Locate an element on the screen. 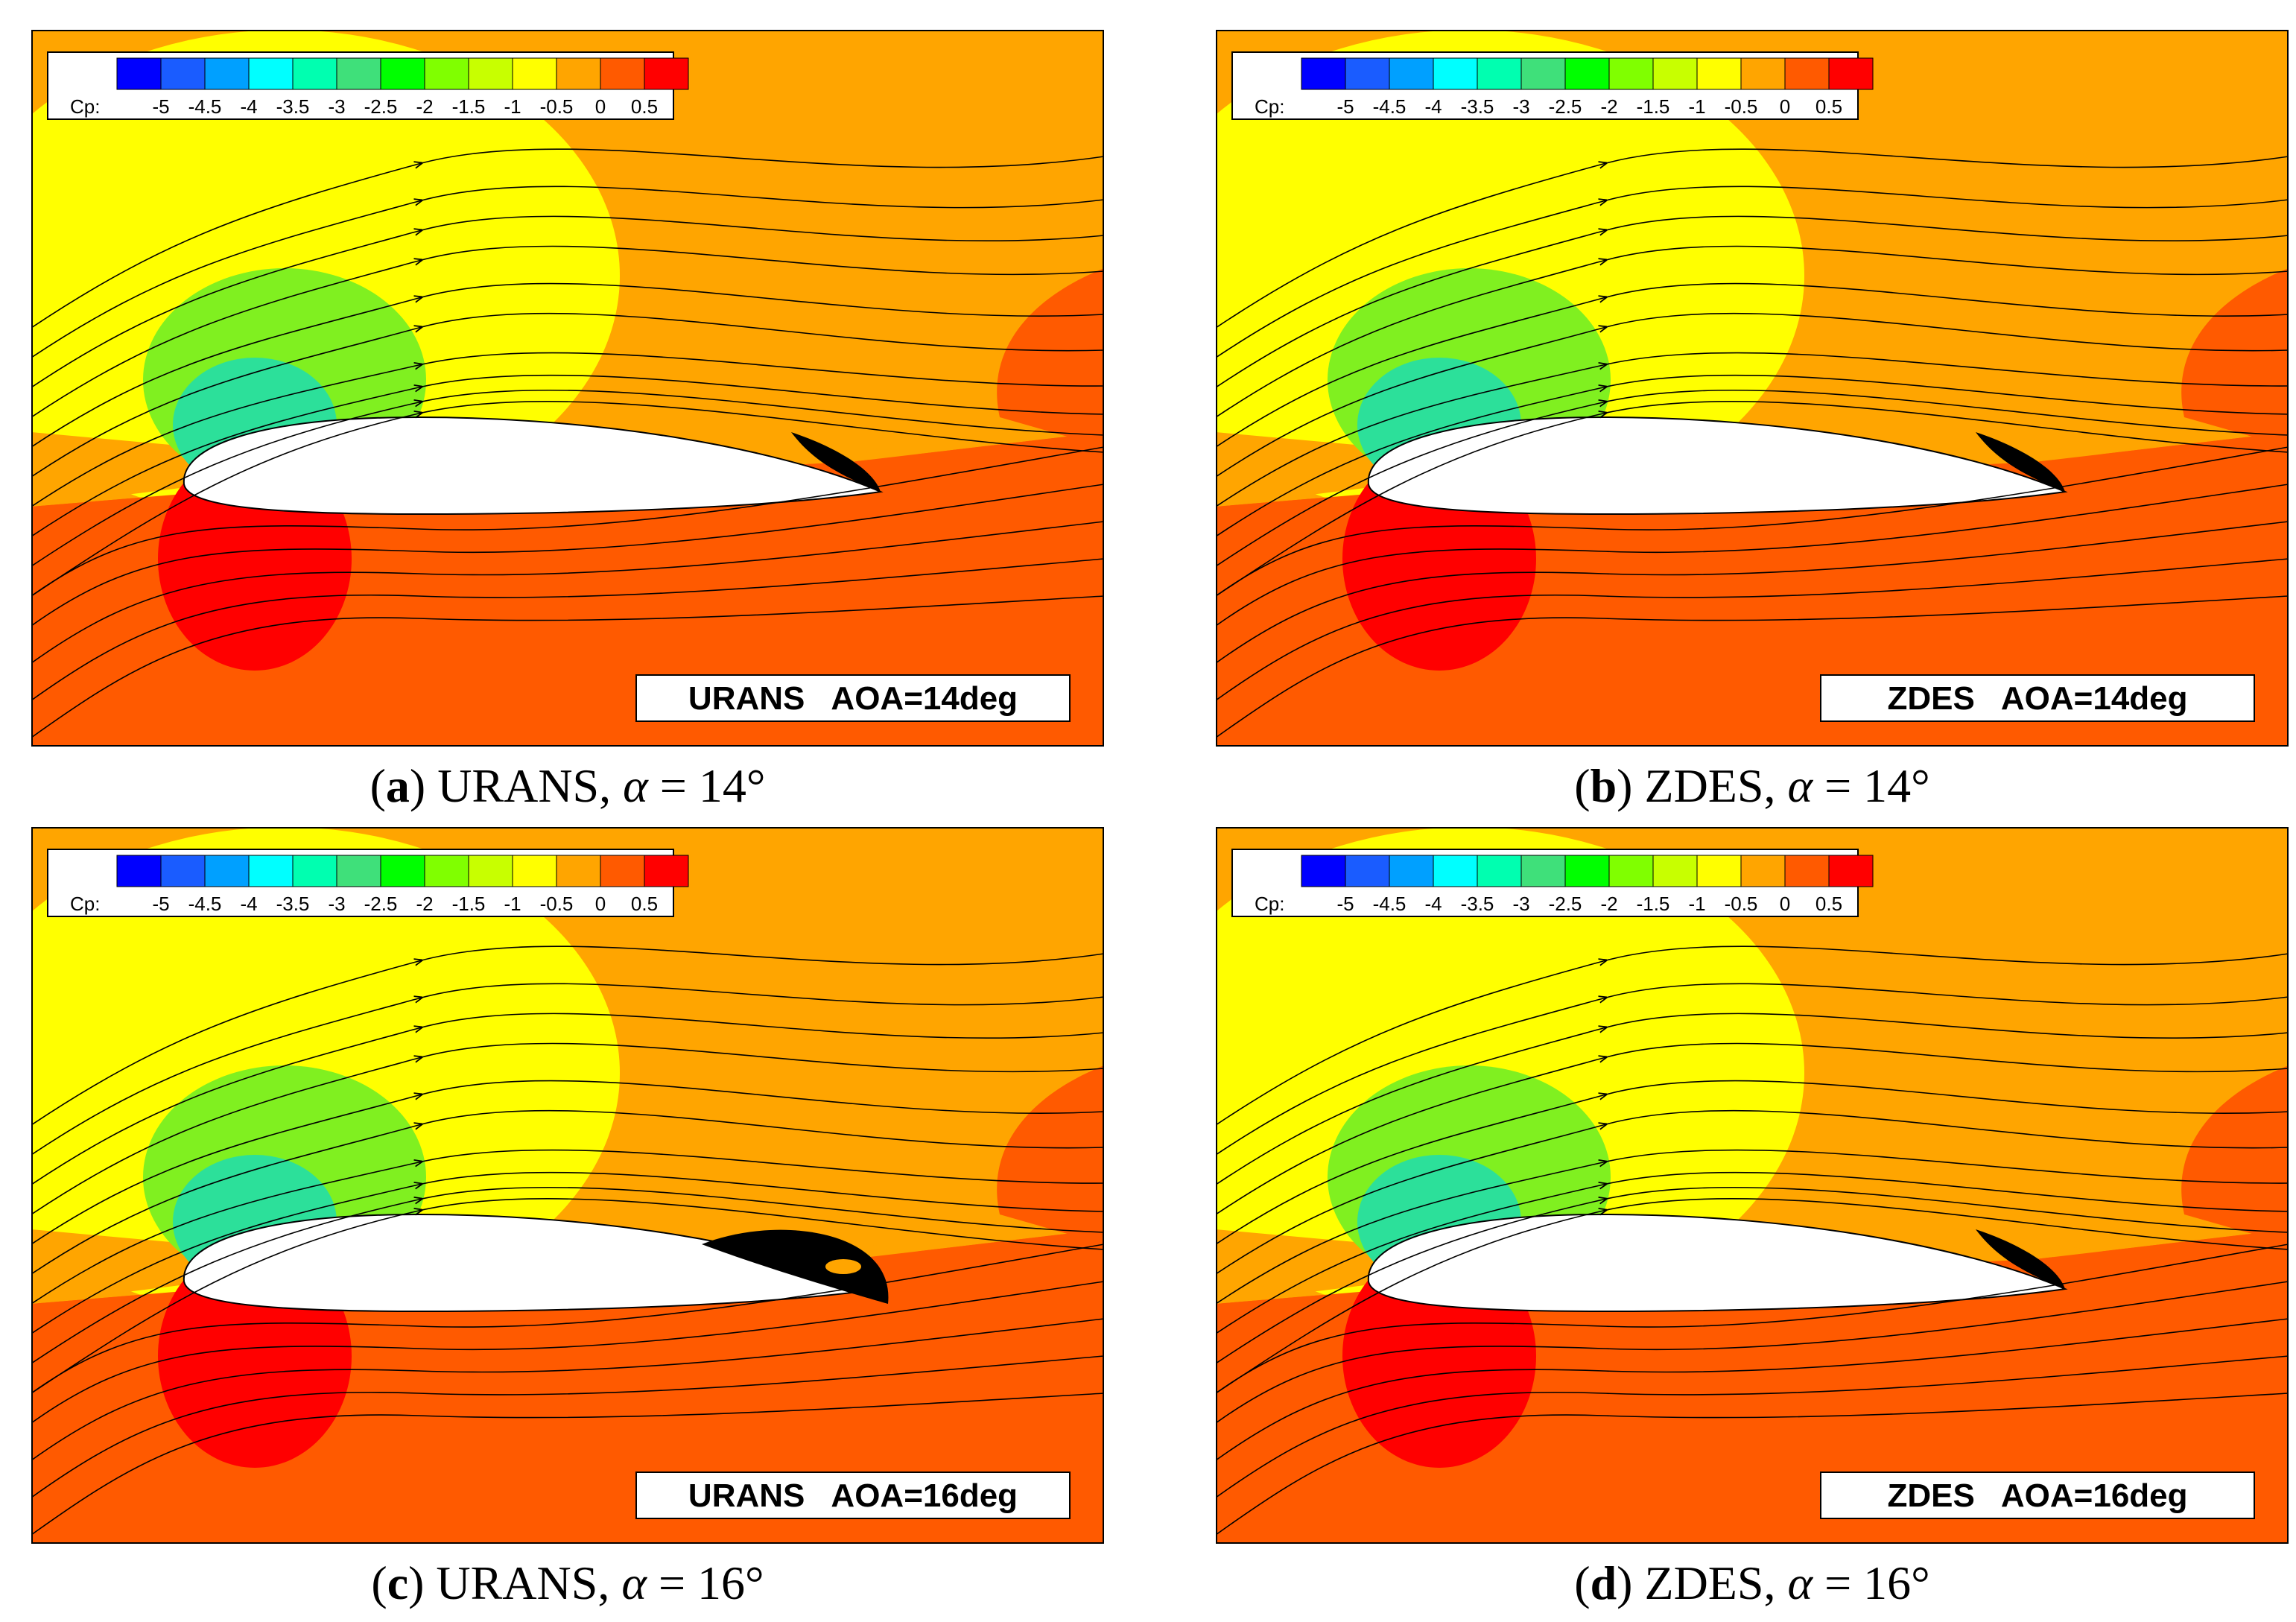  method-tag-text: URANS AOA=16deg is located at coordinates (853, 1496).